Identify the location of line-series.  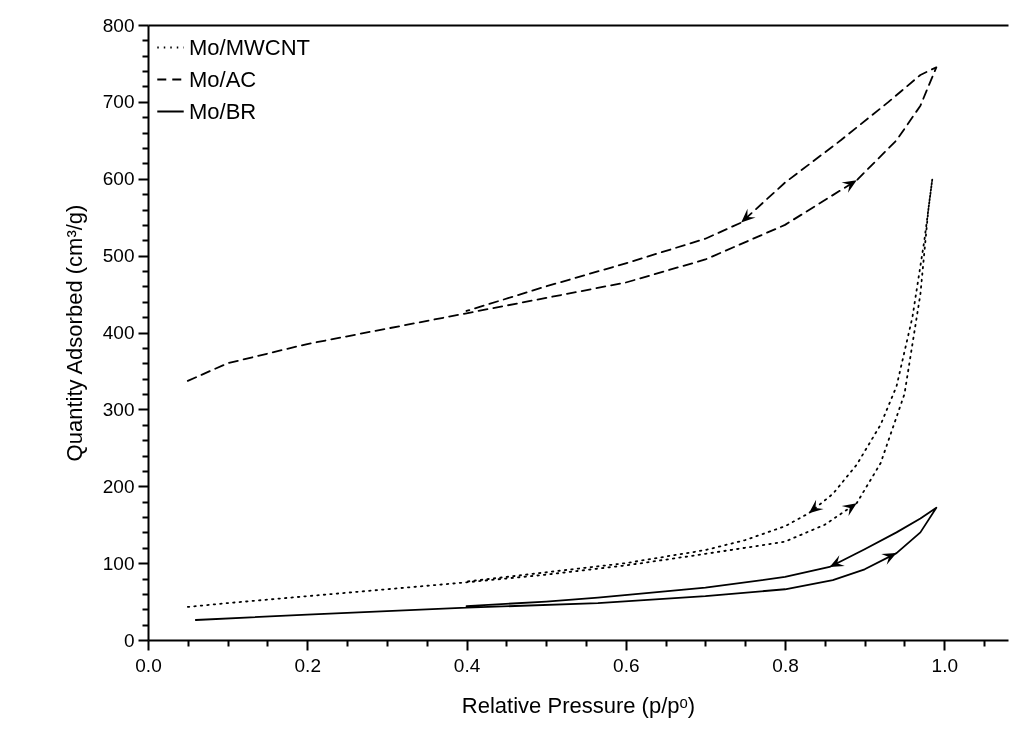
(566, 563).